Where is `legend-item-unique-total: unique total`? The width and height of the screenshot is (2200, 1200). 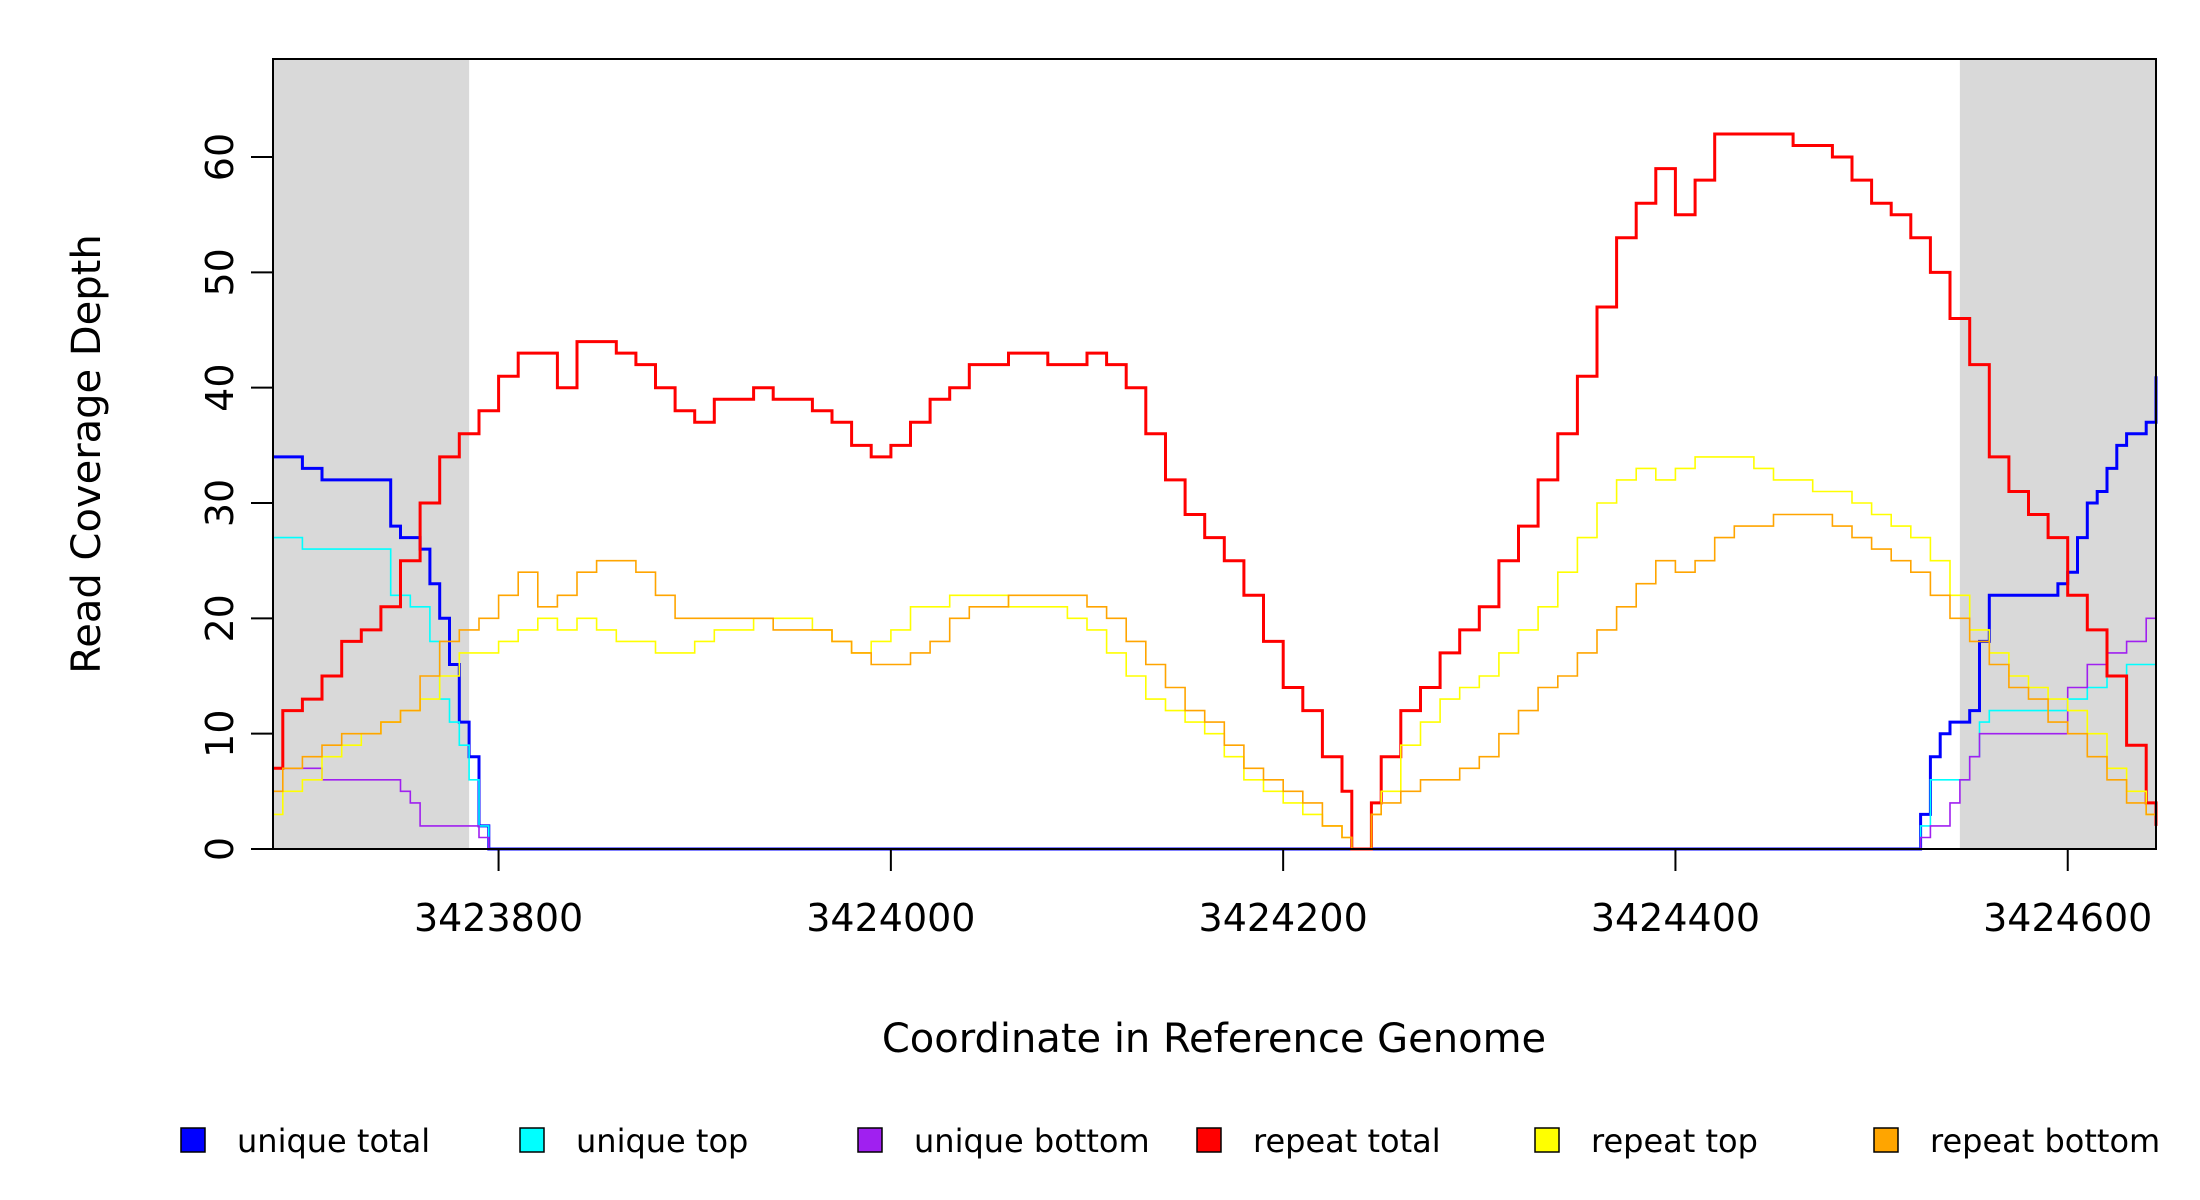 legend-item-unique-total: unique total is located at coordinates (305, 1141).